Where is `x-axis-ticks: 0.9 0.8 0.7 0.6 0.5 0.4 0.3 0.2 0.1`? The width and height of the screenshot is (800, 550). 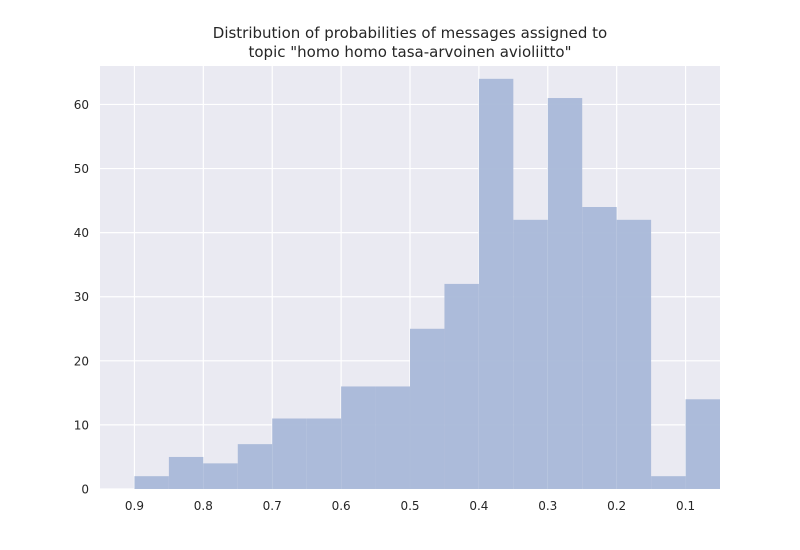
x-axis-ticks: 0.9 0.8 0.7 0.6 0.5 0.4 0.3 0.2 0.1 is located at coordinates (410, 506).